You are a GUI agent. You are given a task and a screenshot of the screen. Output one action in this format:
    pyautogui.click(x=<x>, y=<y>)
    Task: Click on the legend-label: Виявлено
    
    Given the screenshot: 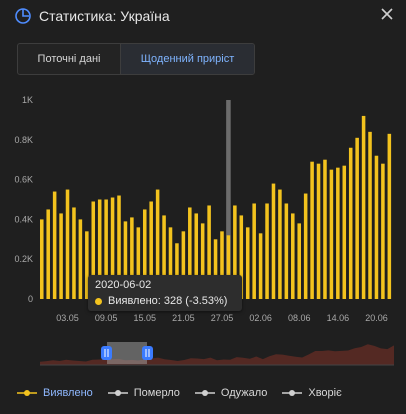 What is the action you would take?
    pyautogui.click(x=68, y=393)
    